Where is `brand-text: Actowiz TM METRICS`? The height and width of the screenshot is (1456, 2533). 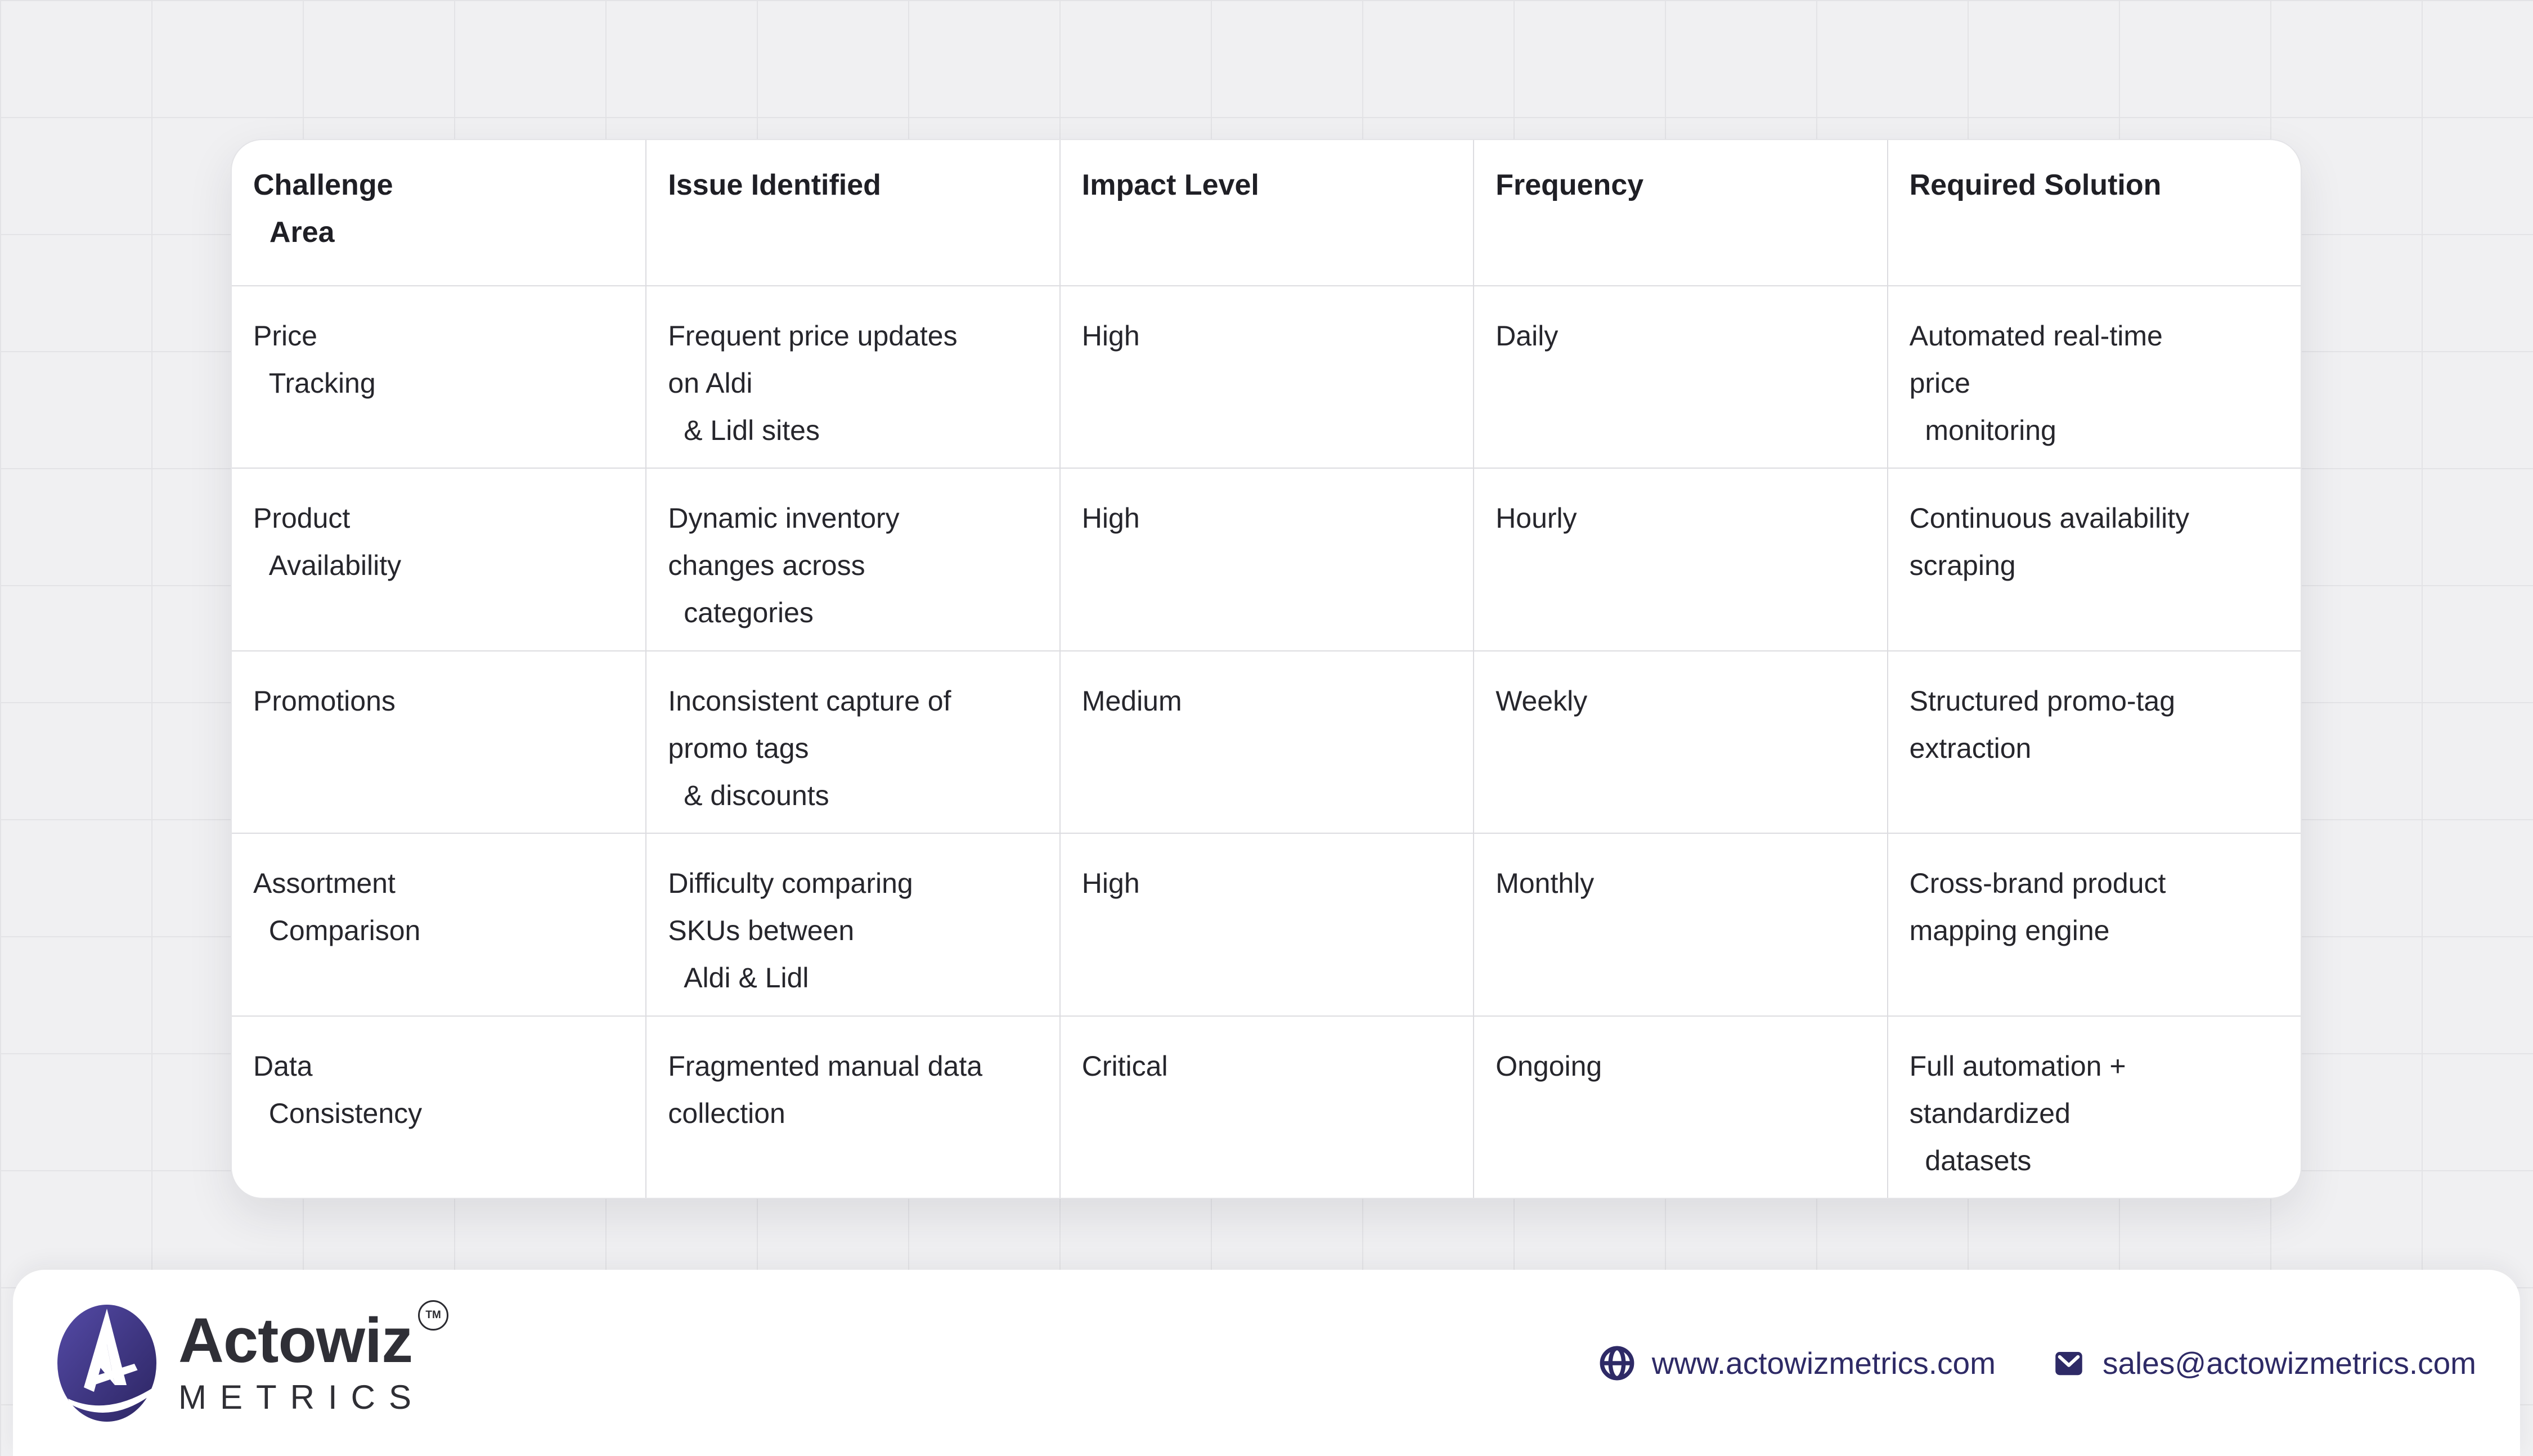 brand-text: Actowiz TM METRICS is located at coordinates (313, 1358).